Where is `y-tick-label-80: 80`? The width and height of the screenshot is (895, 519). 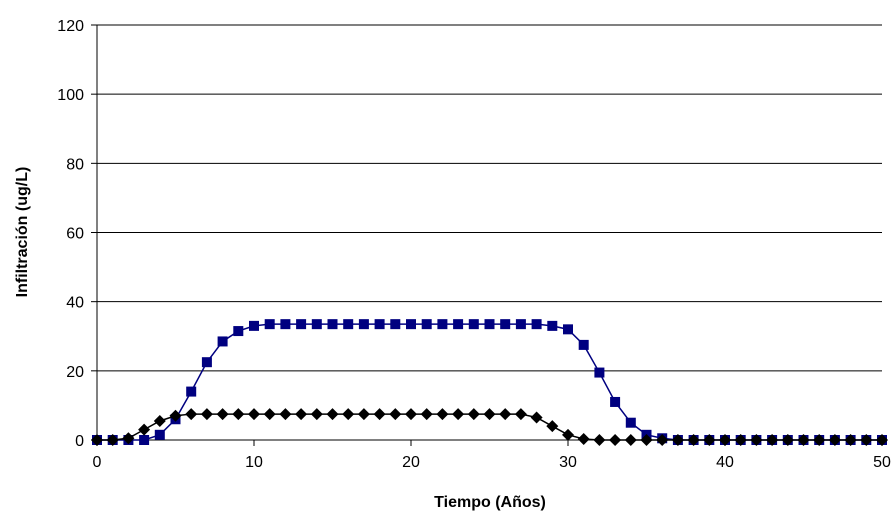 y-tick-label-80: 80 is located at coordinates (75, 164).